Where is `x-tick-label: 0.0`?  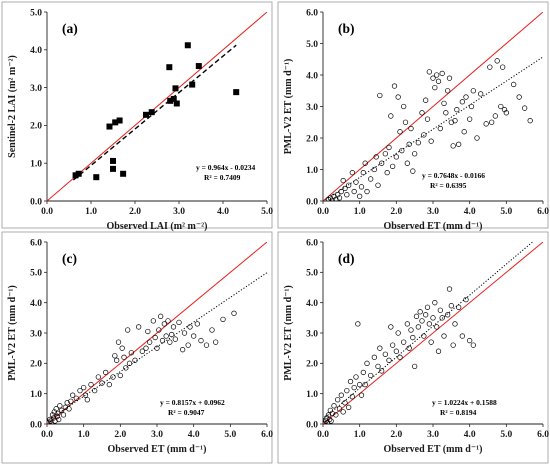
x-tick-label: 0.0 is located at coordinates (323, 212).